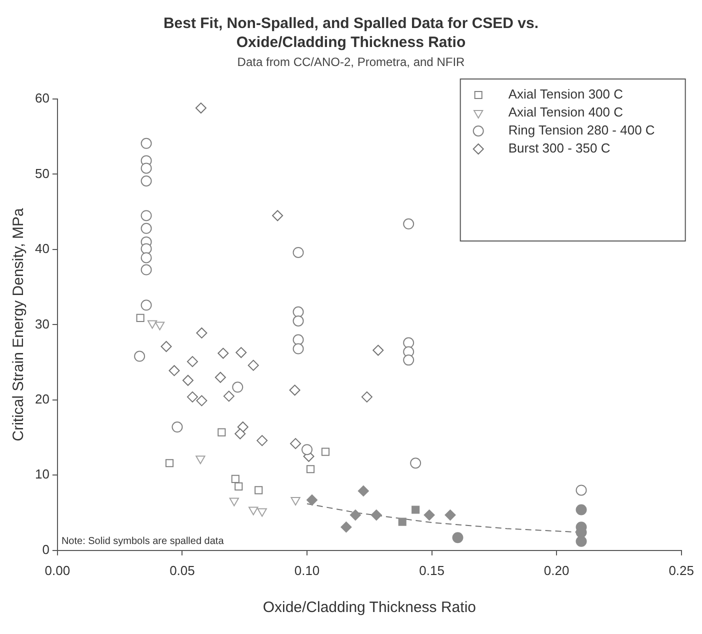  What do you see at coordinates (557, 570) in the screenshot?
I see `x-tick-label: 0.20` at bounding box center [557, 570].